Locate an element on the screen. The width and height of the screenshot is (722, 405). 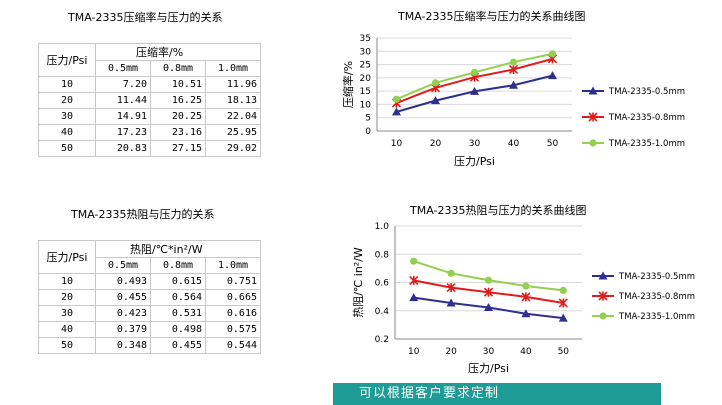
table-row: 10 0.493 0.615 0.751 is located at coordinates (149, 281).